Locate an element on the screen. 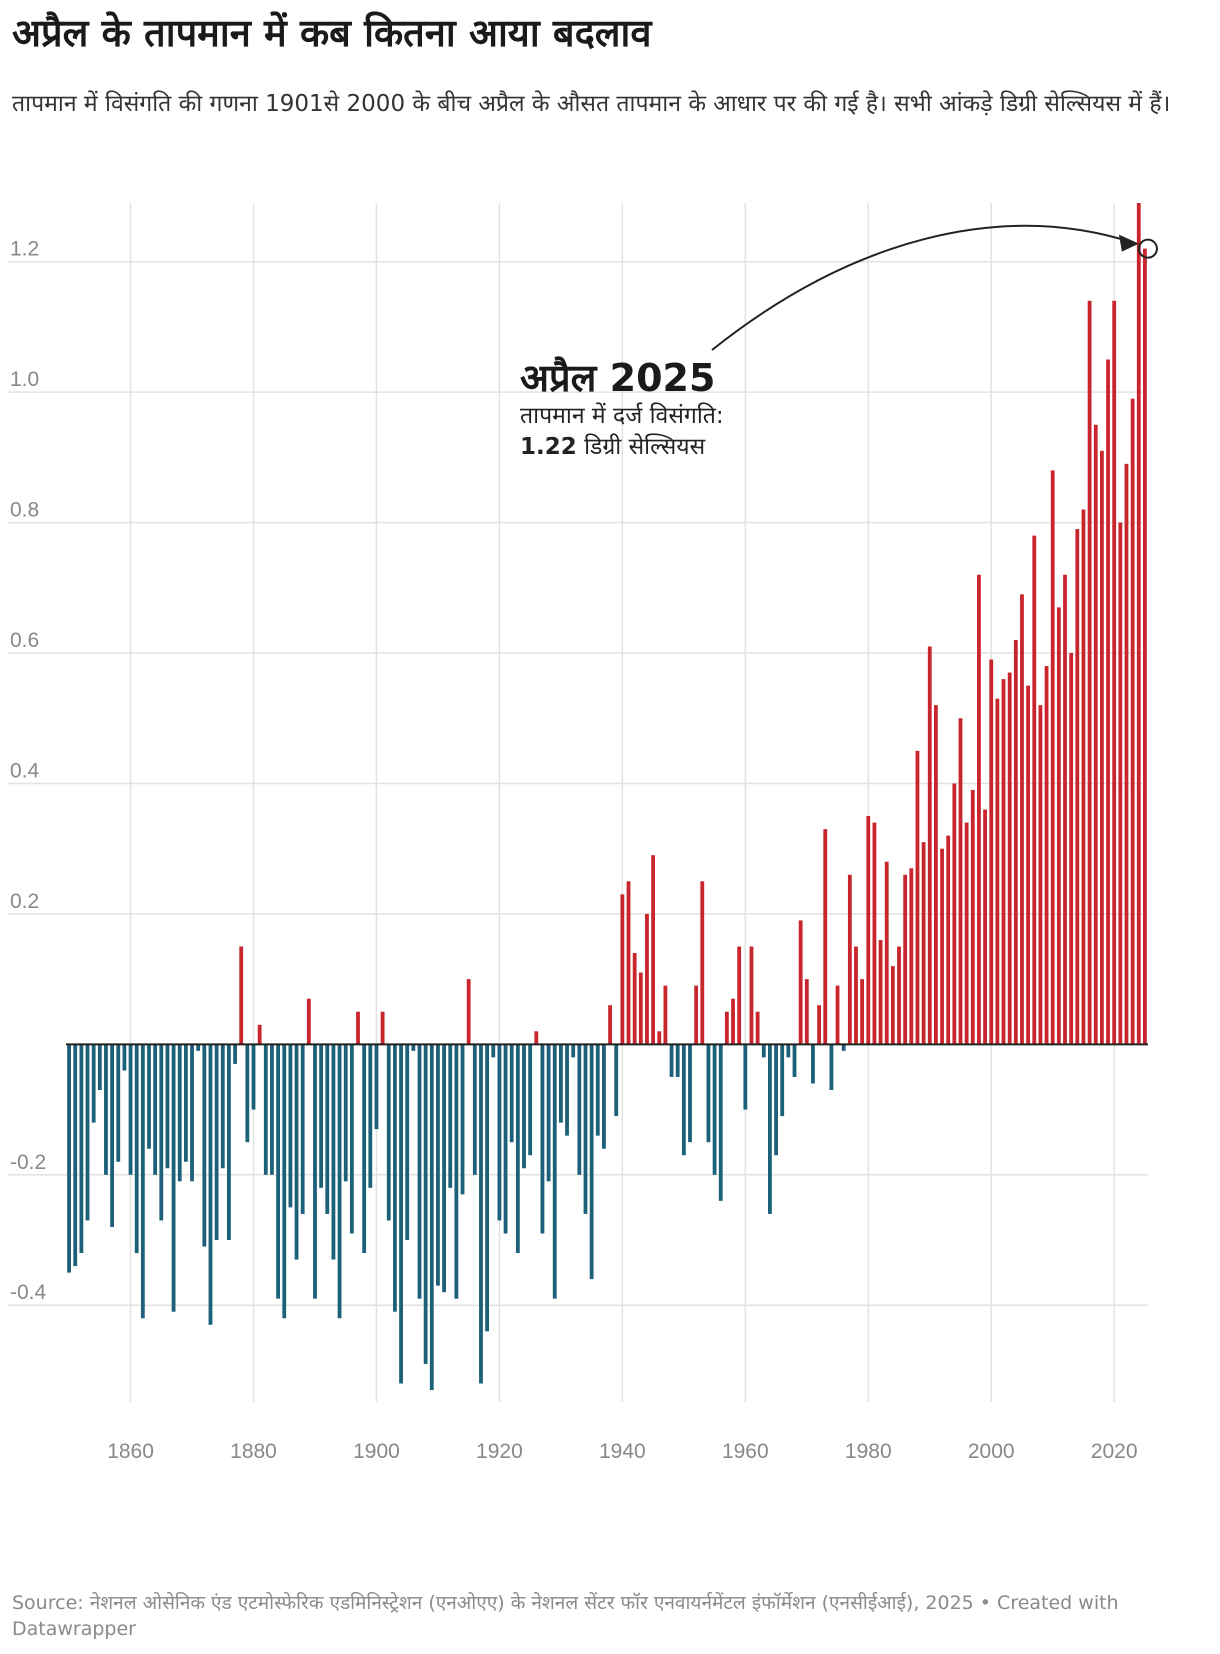 This screenshot has width=1220, height=1654. bar-1919 is located at coordinates (493, 1051).